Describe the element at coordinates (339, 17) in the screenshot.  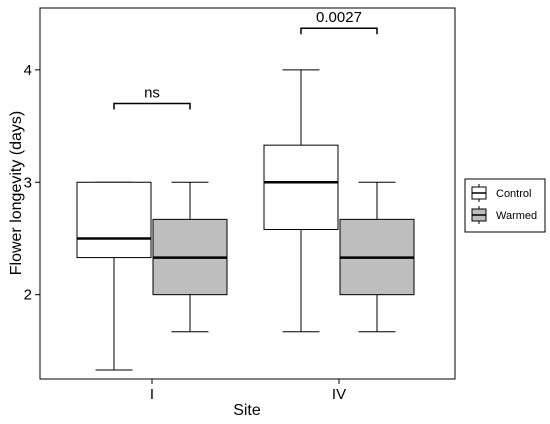
I see `significance-label: 0.0027` at that location.